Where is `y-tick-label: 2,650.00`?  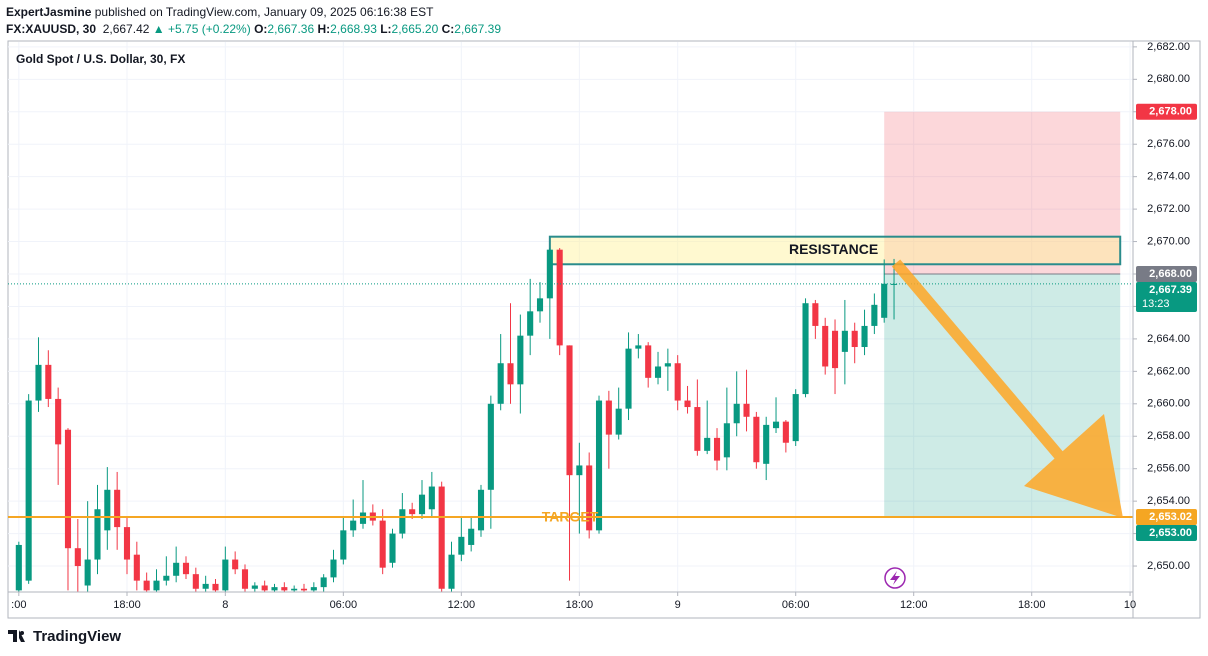
y-tick-label: 2,650.00 is located at coordinates (1168, 566).